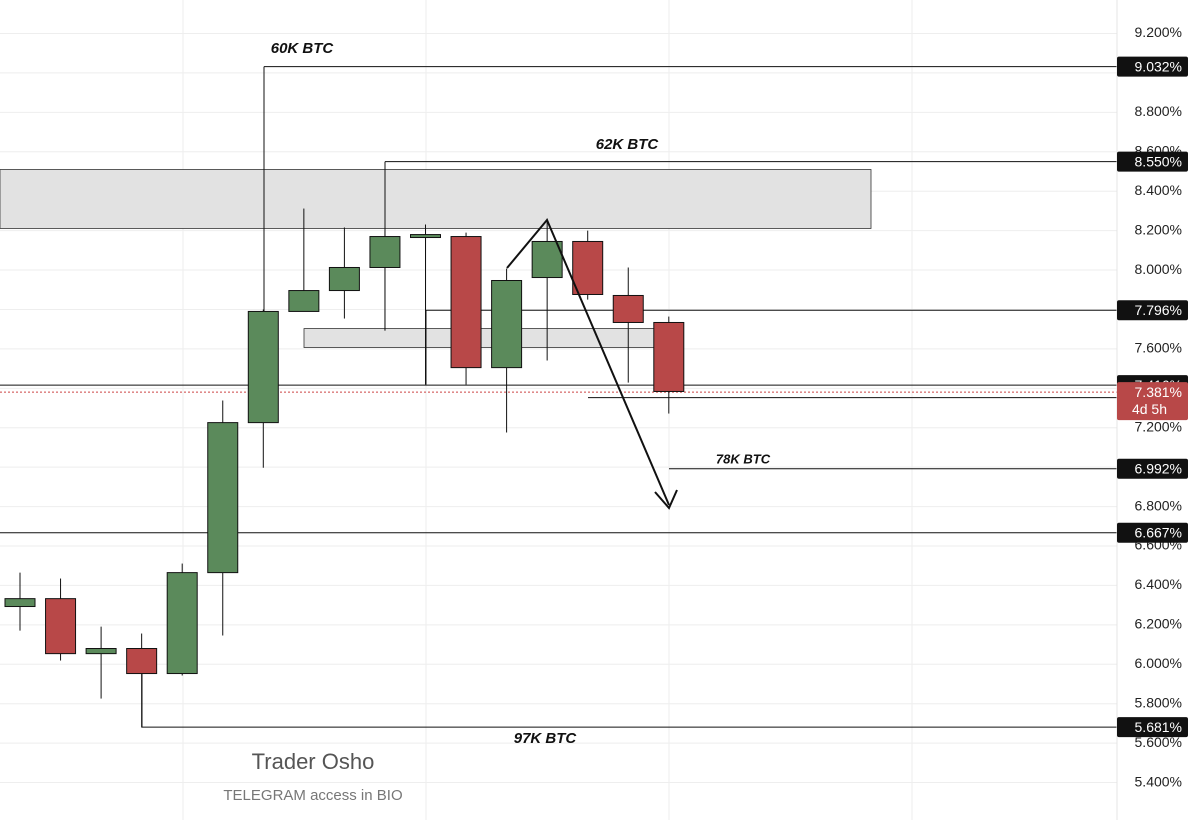 The image size is (1200, 820). Describe the element at coordinates (1158, 161) in the screenshot. I see `price-tag-label: 8.550%` at that location.